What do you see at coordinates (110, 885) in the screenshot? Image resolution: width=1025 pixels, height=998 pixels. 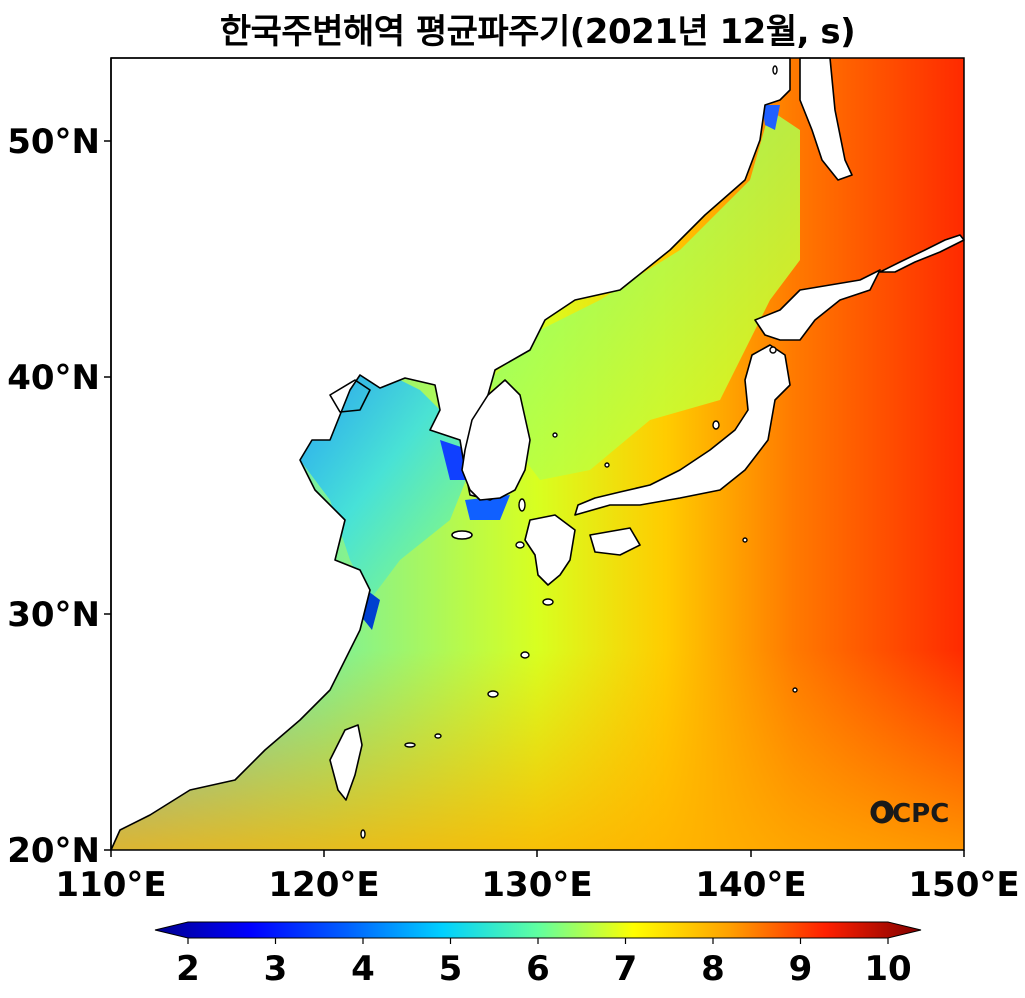 I see `lon-tick-110: 110°E` at bounding box center [110, 885].